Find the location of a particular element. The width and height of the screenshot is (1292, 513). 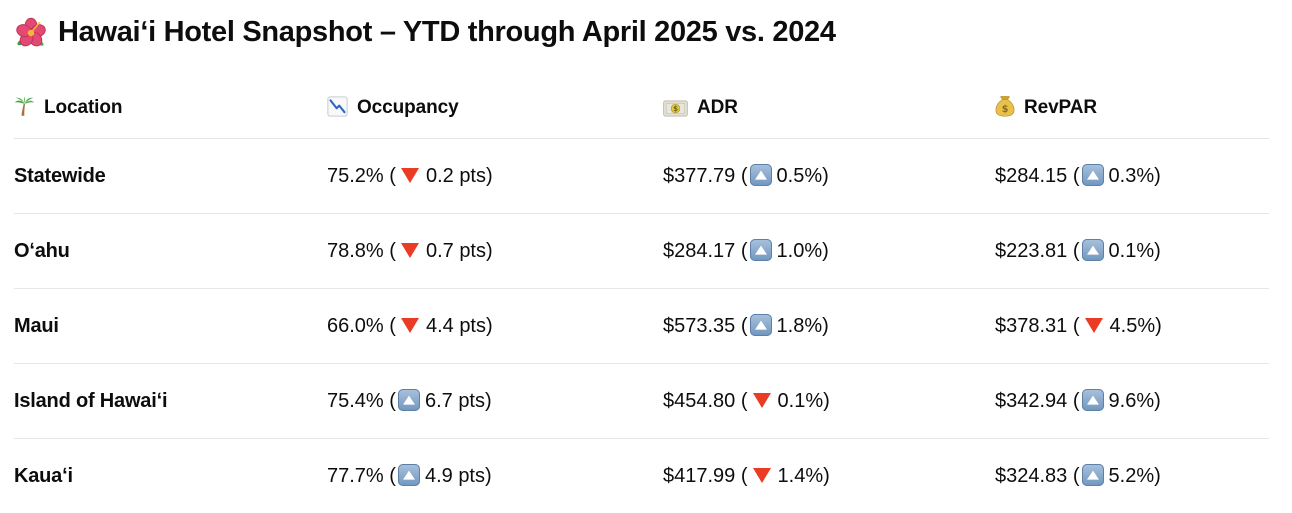

adr-cell: $284.17 (1.0%) is located at coordinates (829, 251).